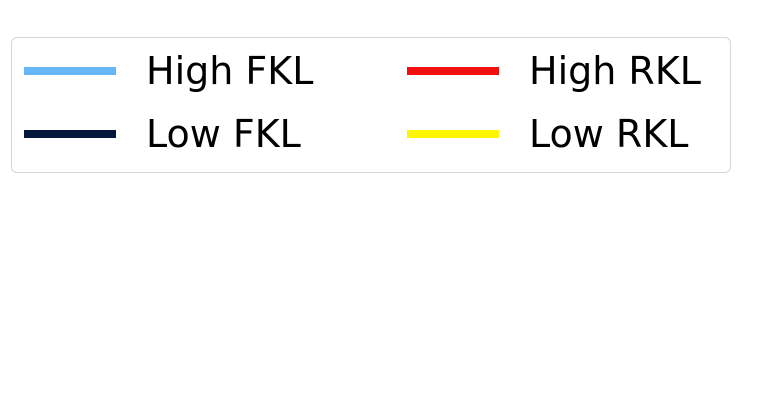 The image size is (773, 418). What do you see at coordinates (609, 134) in the screenshot?
I see `legend-label-low-rkl: Low RKL` at bounding box center [609, 134].